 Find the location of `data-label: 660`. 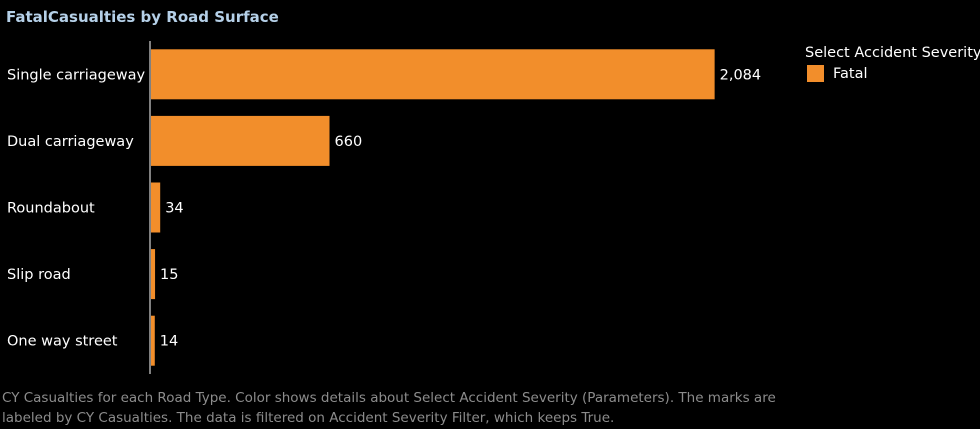

data-label: 660 is located at coordinates (349, 142).